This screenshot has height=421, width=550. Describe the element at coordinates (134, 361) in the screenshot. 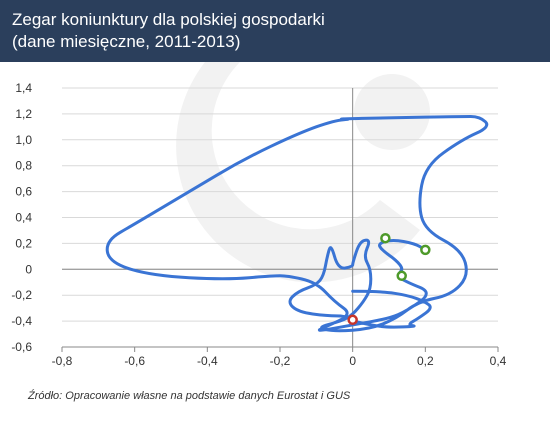

I see `x-tick-label: -0,6` at that location.